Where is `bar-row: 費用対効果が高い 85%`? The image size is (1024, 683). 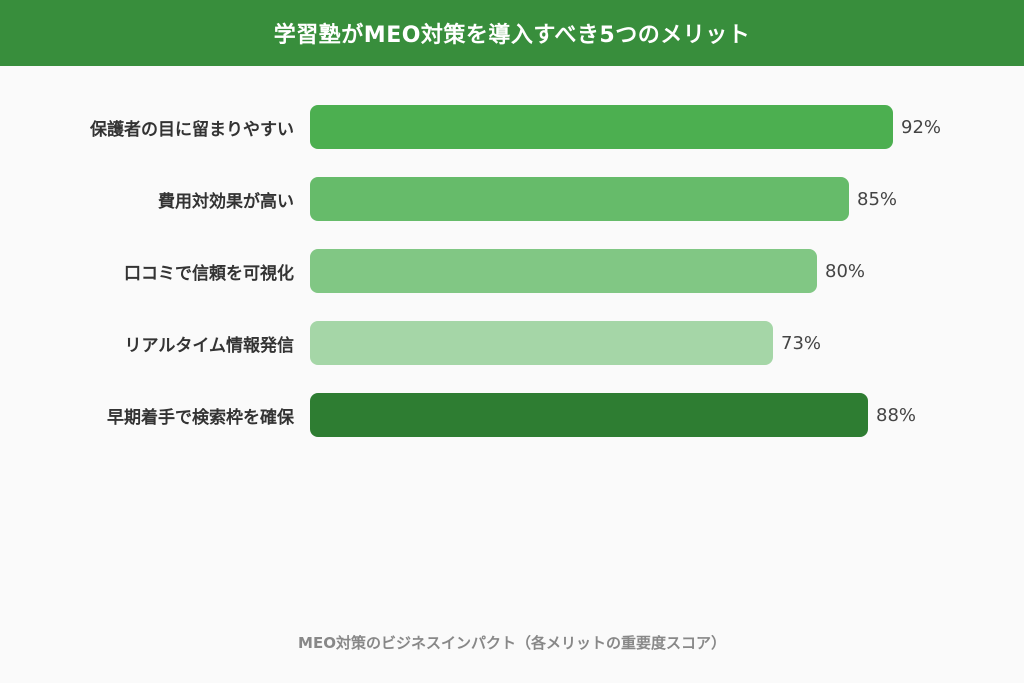
bar-row: 費用対効果が高い 85% is located at coordinates (512, 199).